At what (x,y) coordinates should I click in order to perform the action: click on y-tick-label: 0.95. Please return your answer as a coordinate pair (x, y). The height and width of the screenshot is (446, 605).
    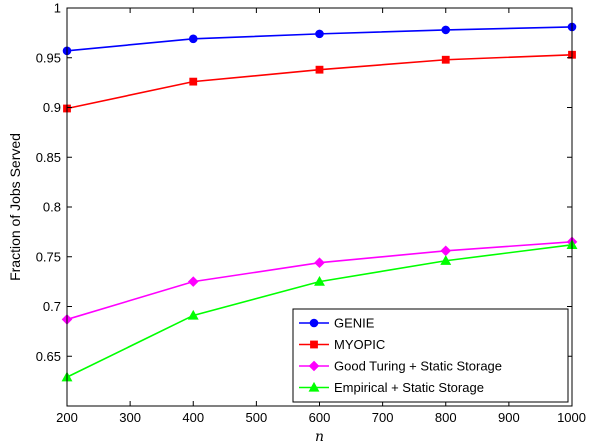
    Looking at the image, I should click on (48, 57).